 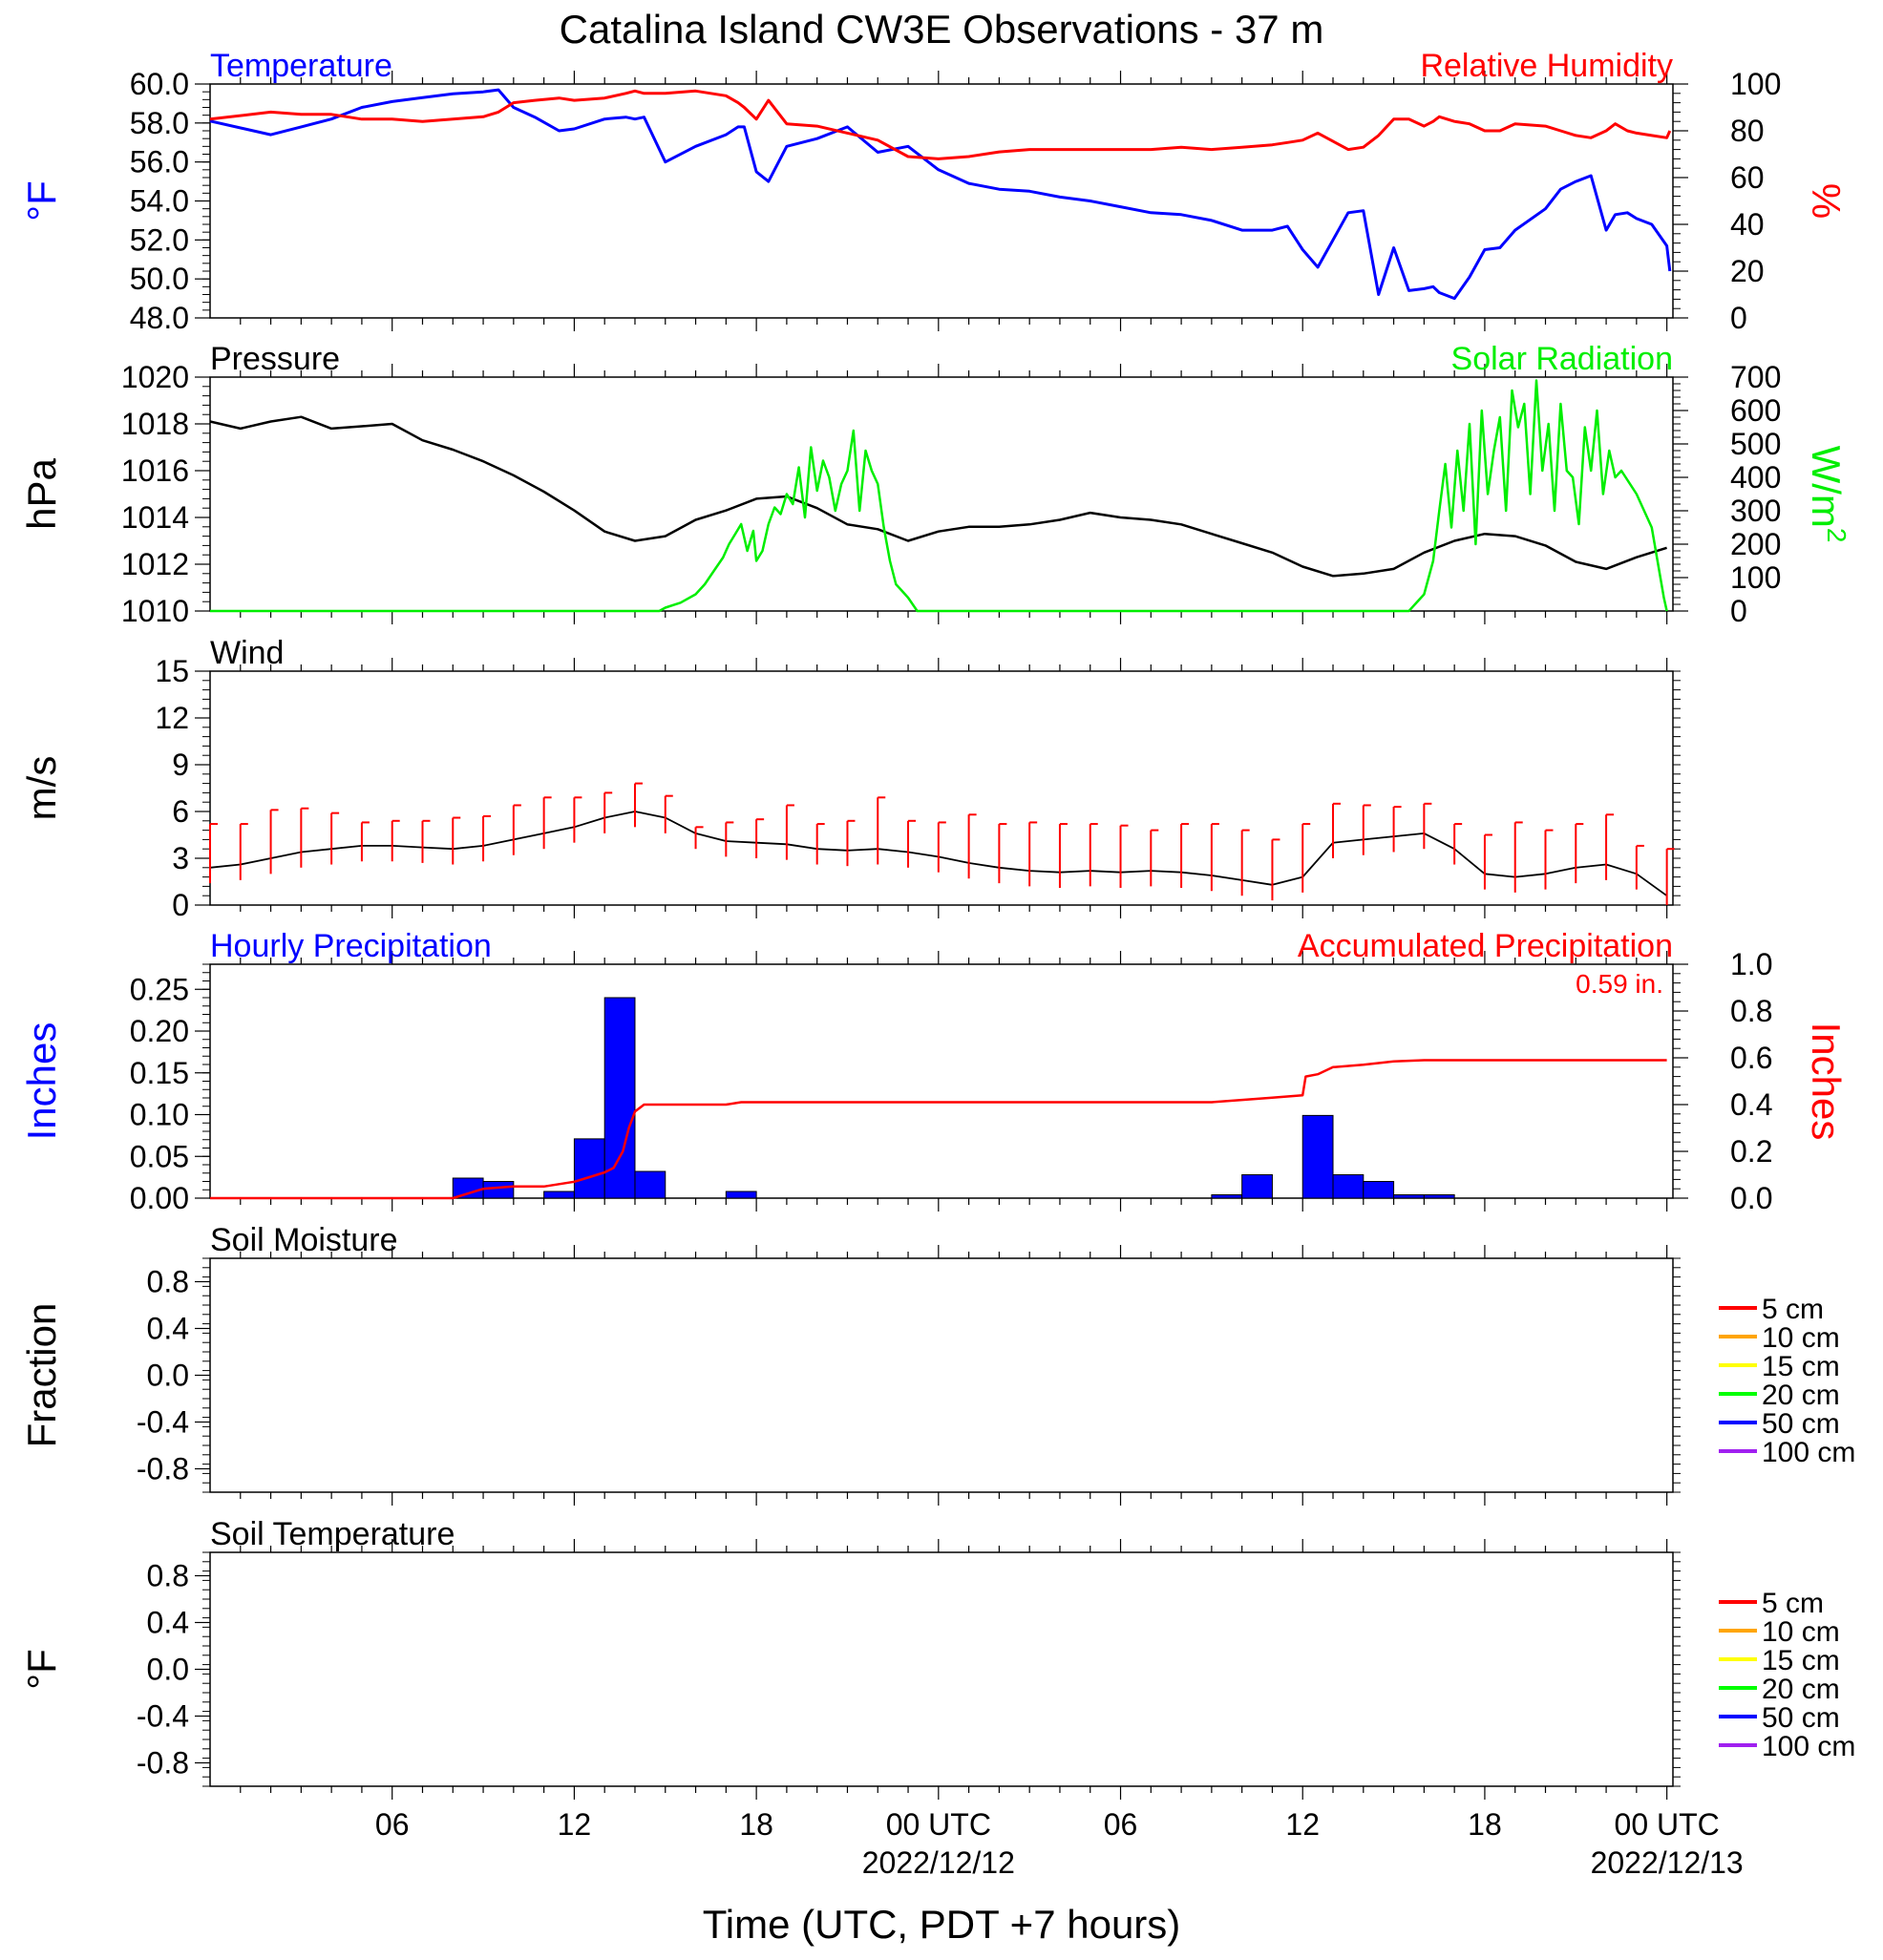 What do you see at coordinates (1747, 177) in the screenshot?
I see `y-tick-label-right: 60` at bounding box center [1747, 177].